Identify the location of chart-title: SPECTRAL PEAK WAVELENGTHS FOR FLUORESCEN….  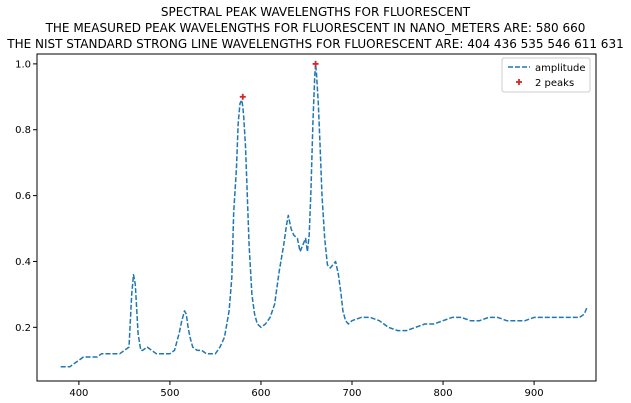
(316, 12).